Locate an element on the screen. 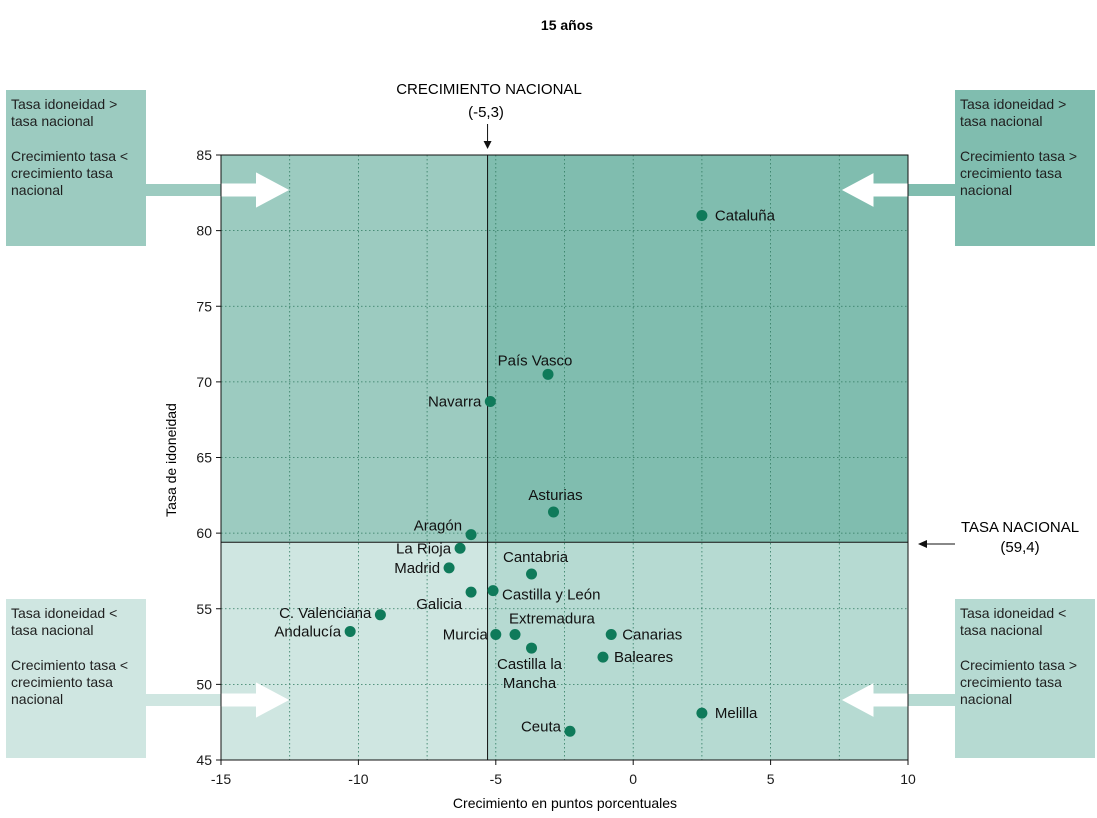  data-point-label: Navarra is located at coordinates (455, 402).